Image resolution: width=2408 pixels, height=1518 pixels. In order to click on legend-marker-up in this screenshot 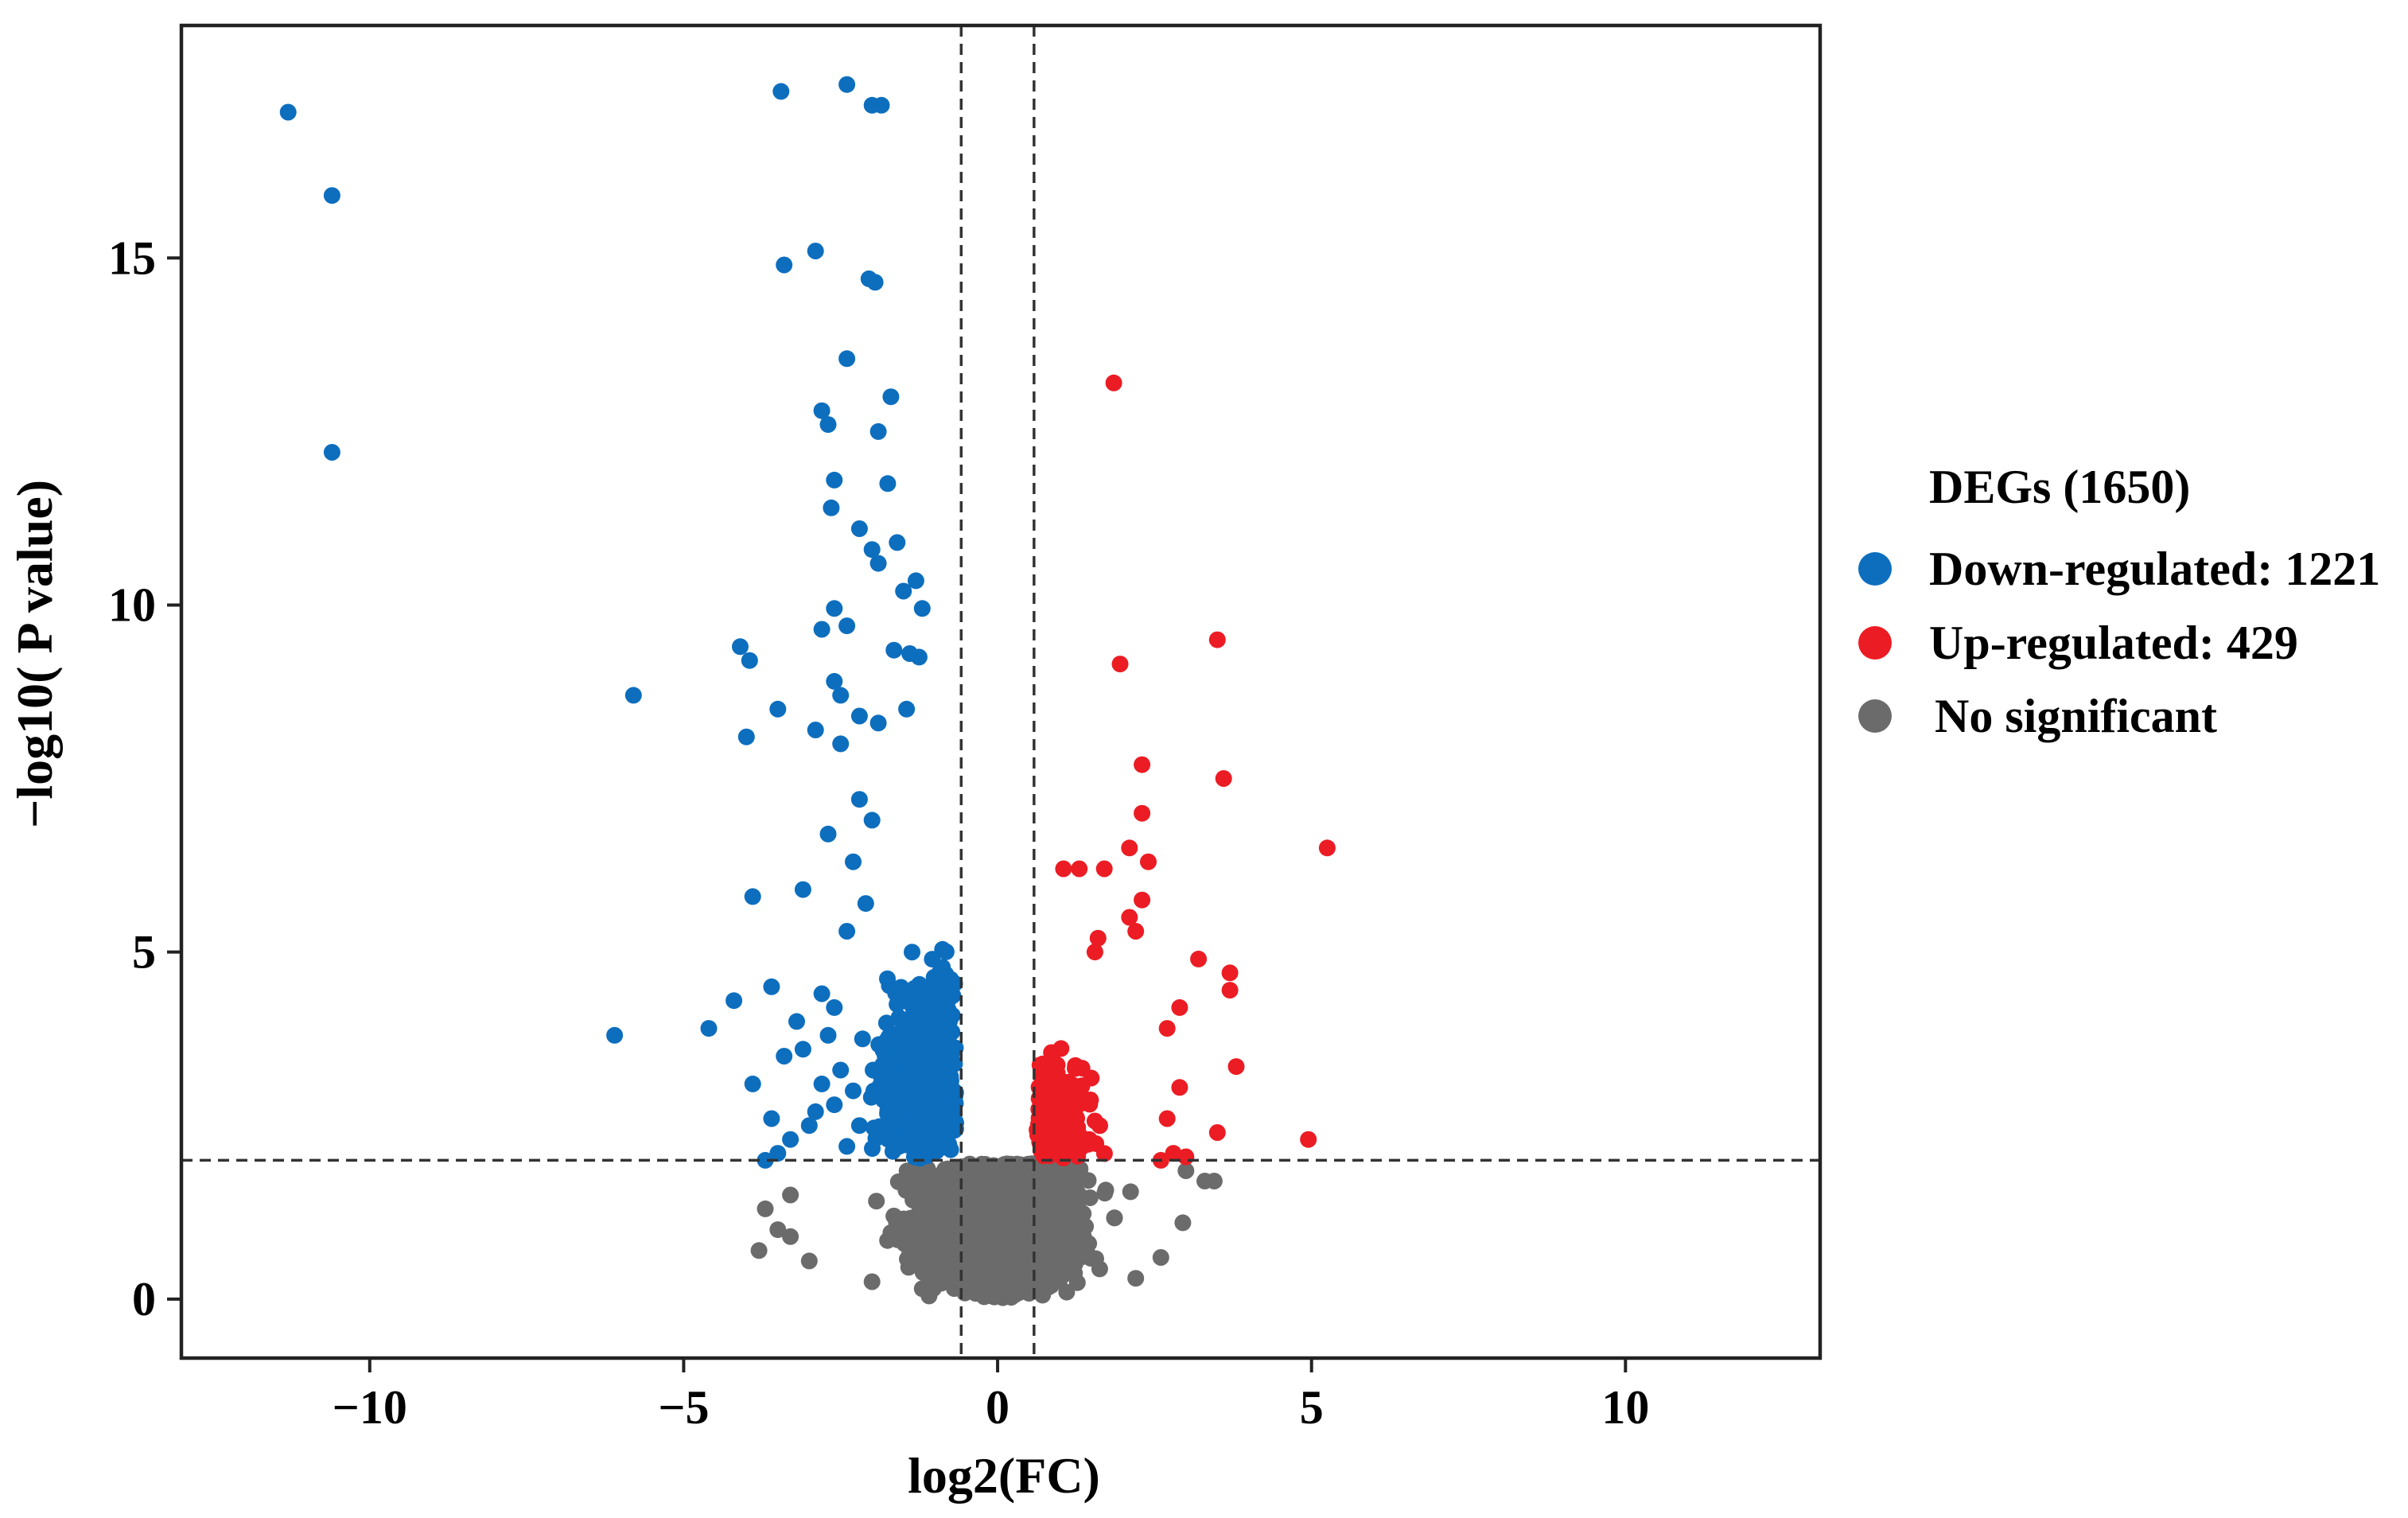, I will do `click(1875, 643)`.